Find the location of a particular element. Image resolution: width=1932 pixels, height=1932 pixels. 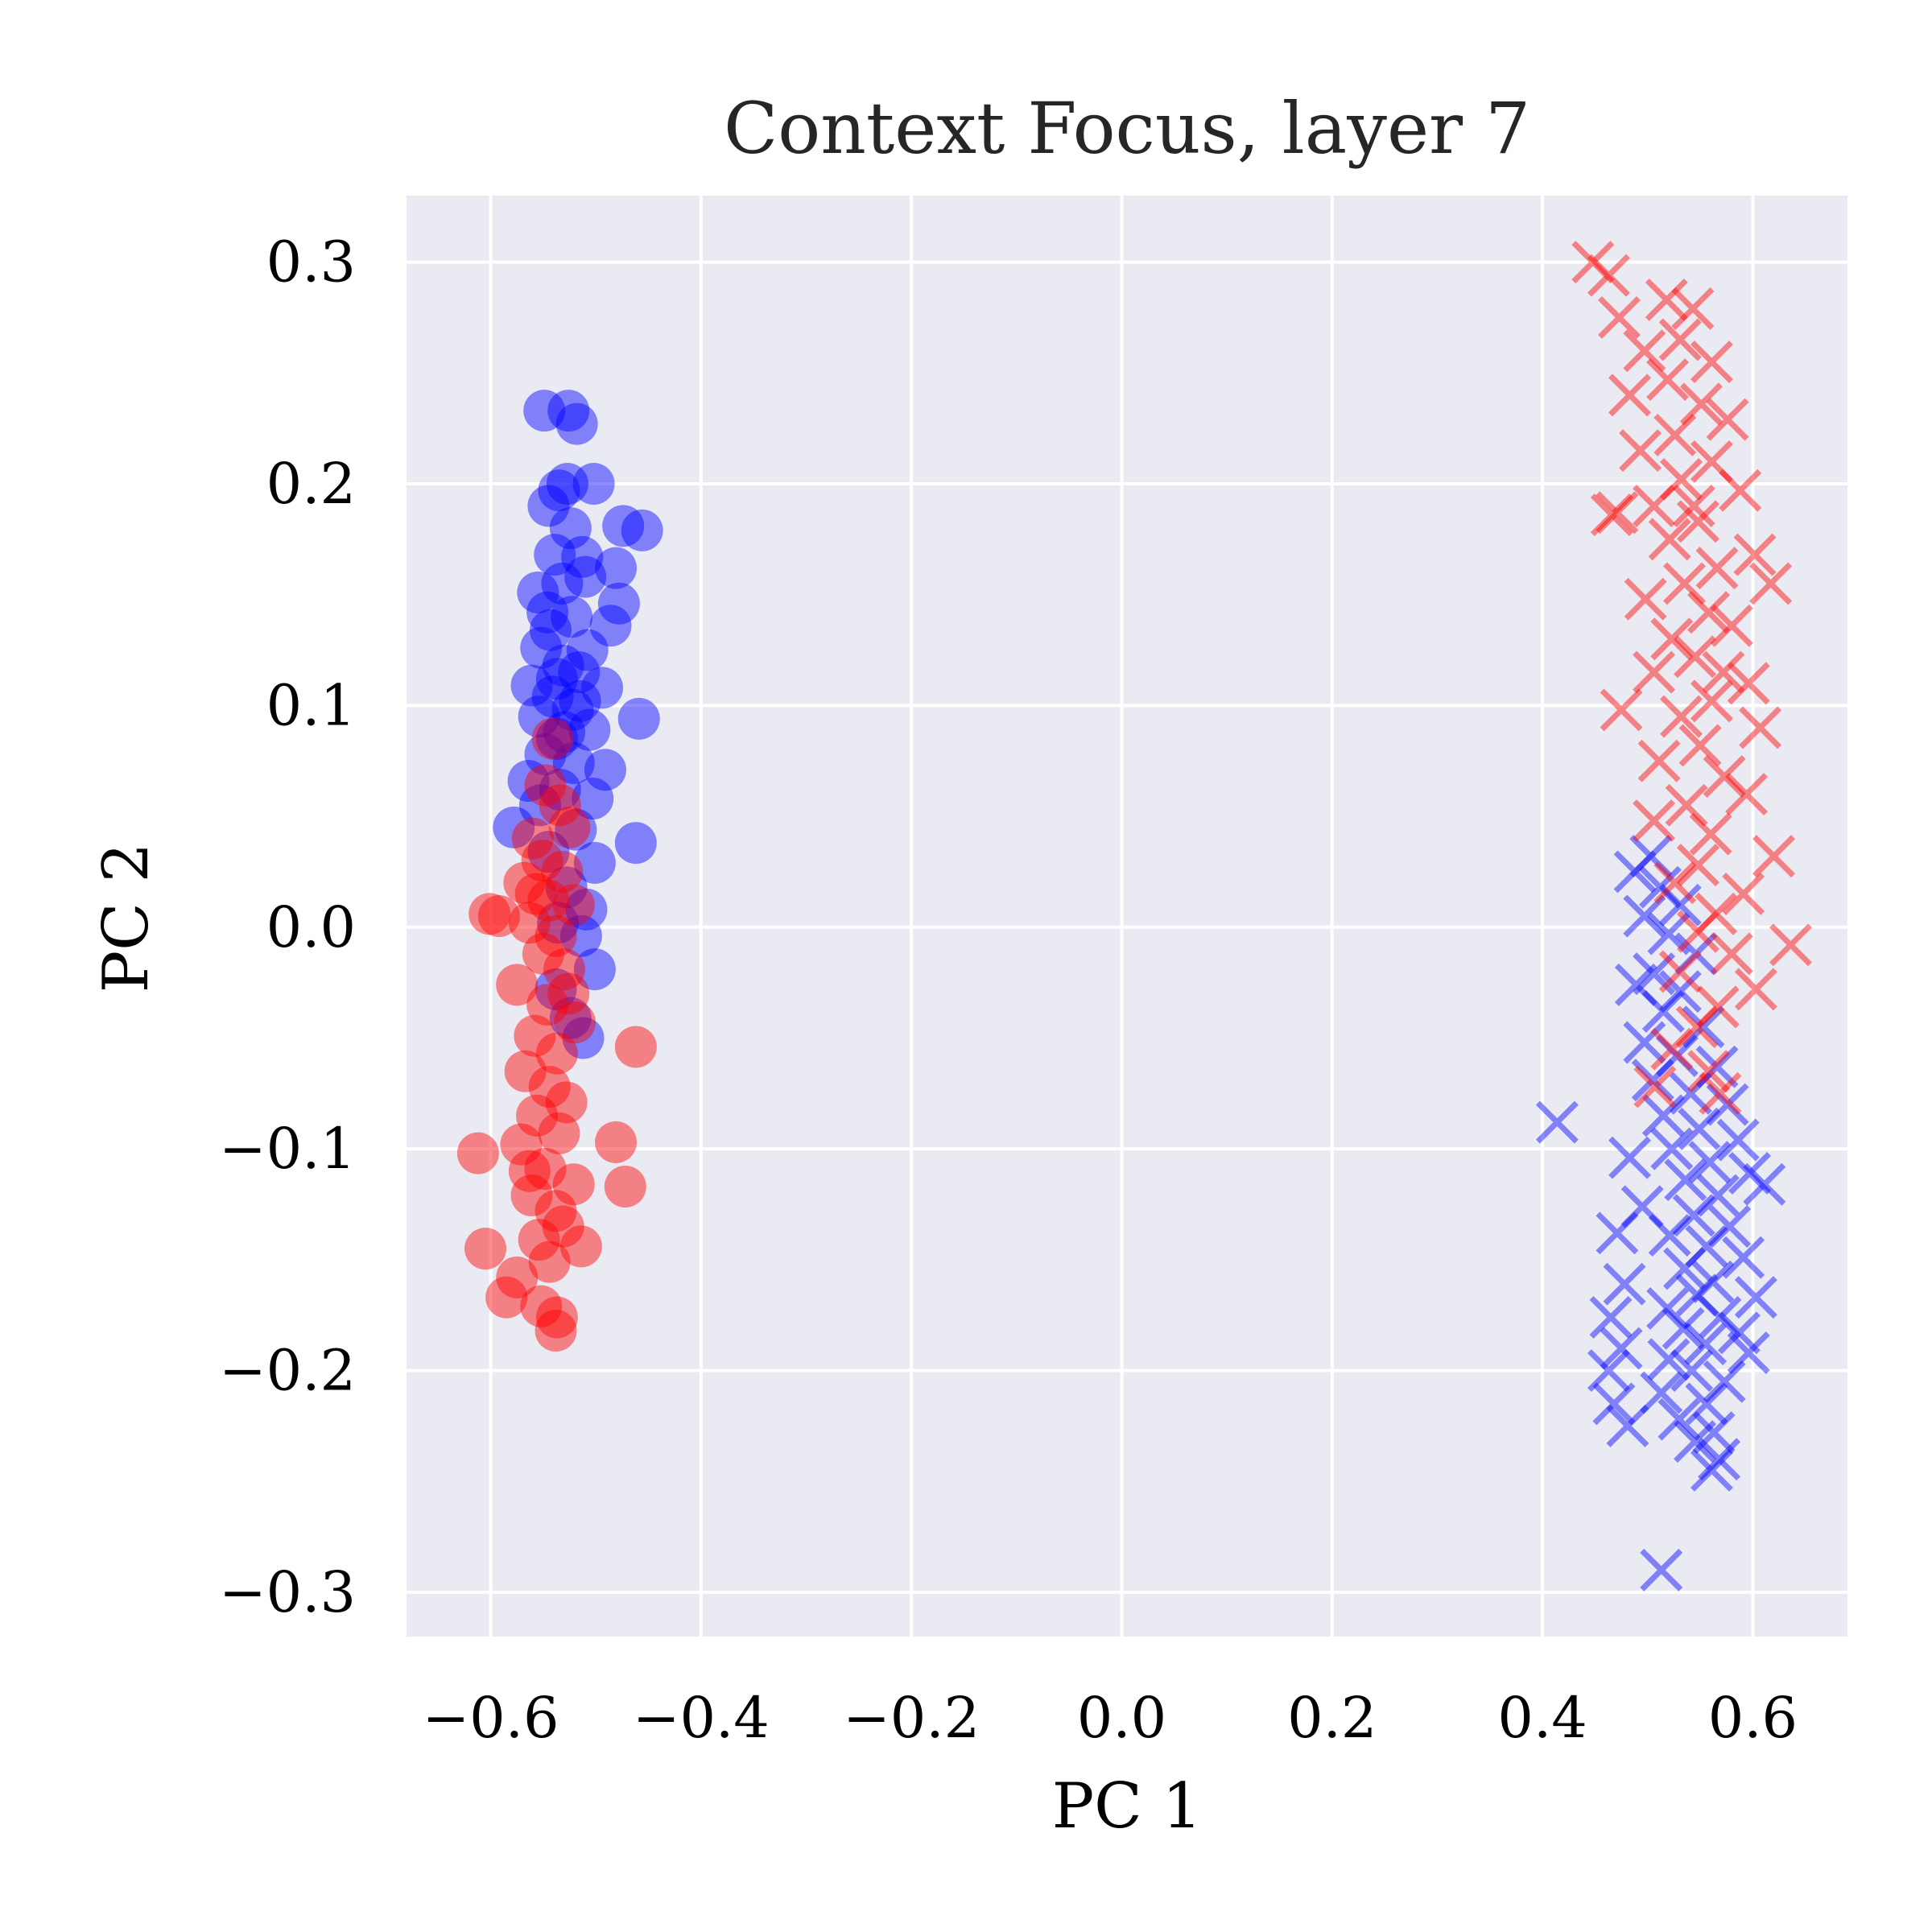

y-axis-ticks: −0.3 −0.2 −0.1 0.0 0.1 0.2 0.3 is located at coordinates (287, 927).